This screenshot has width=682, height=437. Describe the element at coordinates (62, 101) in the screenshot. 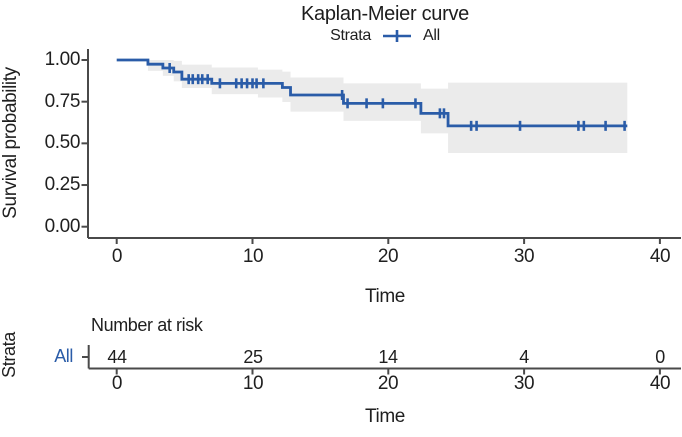

I see `y-tick-label: 0.75` at that location.